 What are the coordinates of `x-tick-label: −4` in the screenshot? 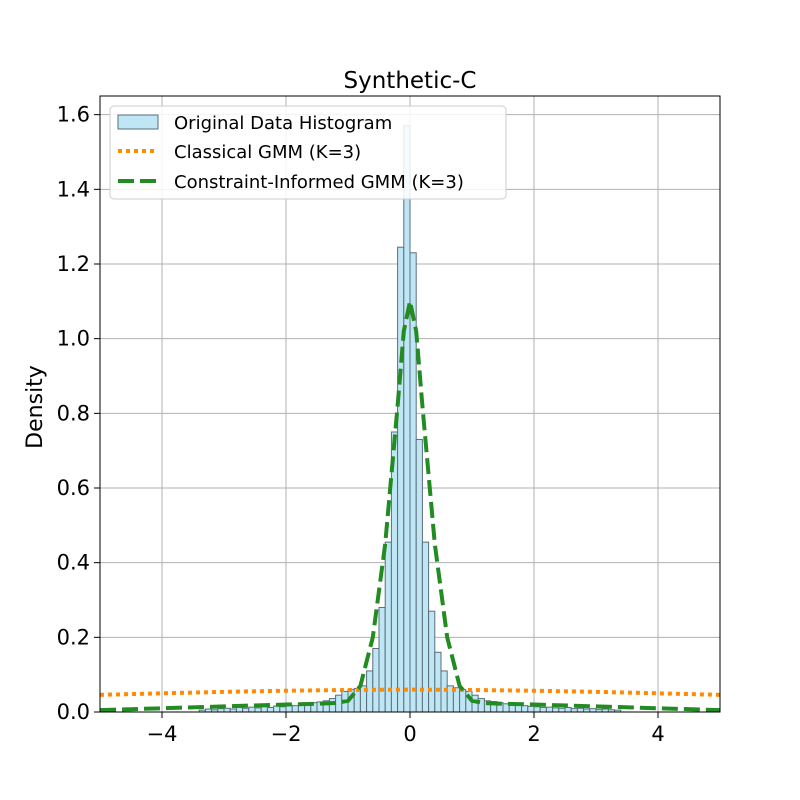 It's located at (162, 734).